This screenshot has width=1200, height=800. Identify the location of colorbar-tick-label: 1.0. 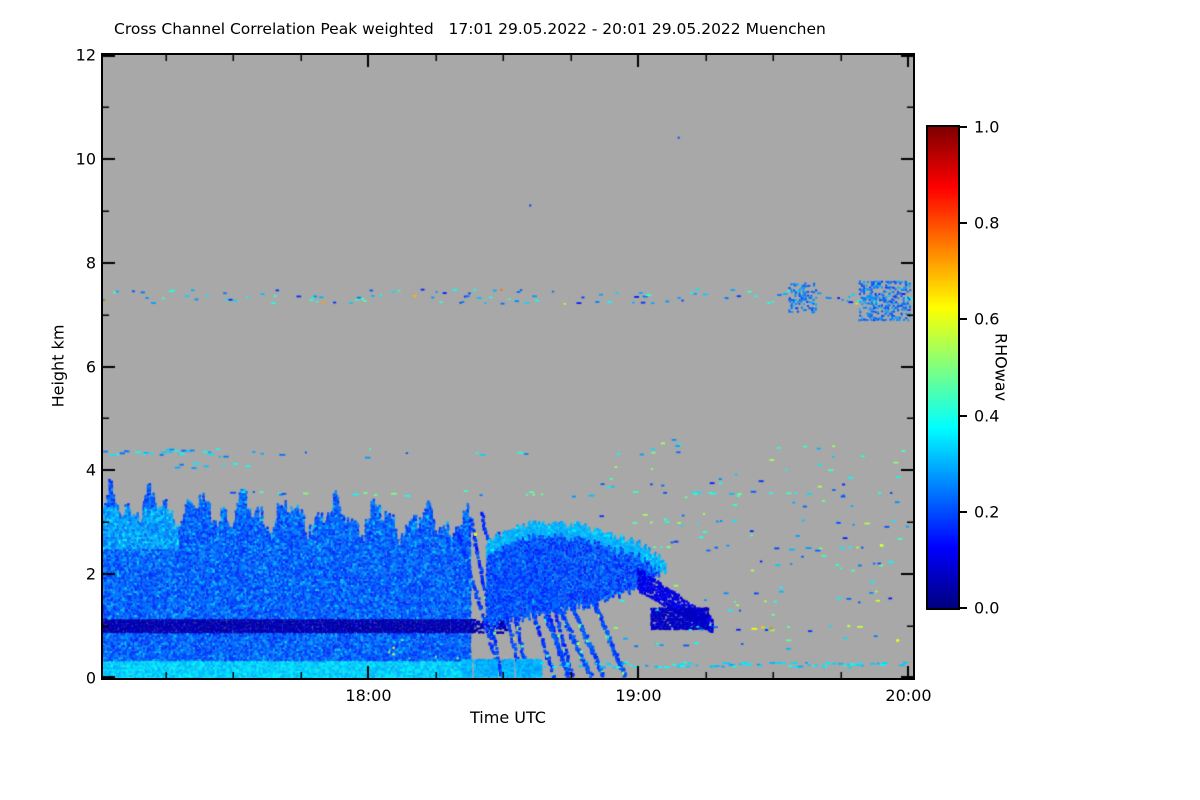
(987, 127).